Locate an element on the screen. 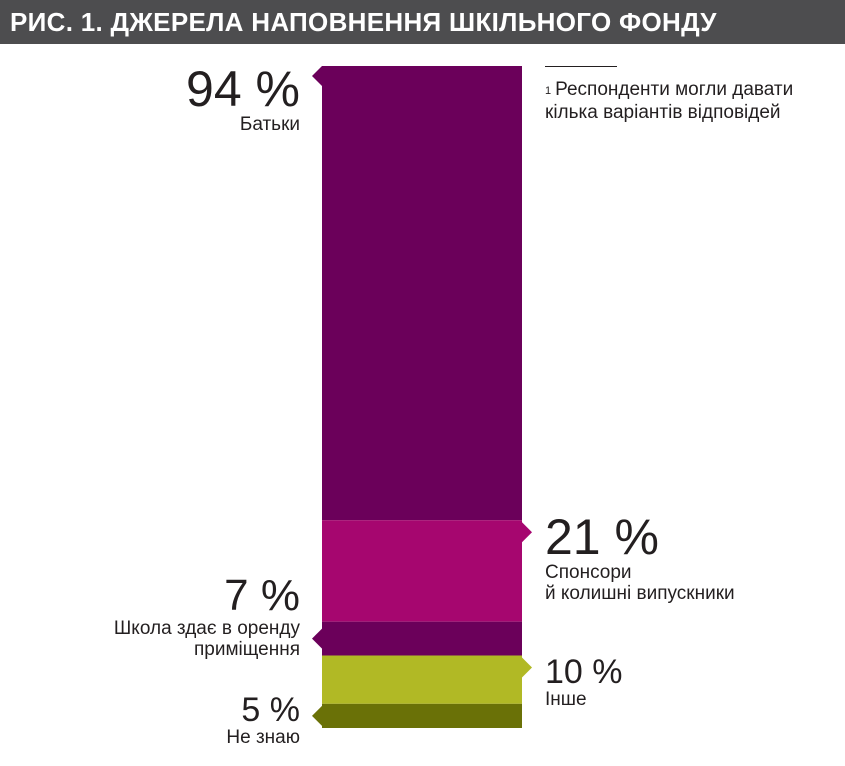 The height and width of the screenshot is (766, 845). category-label: Батьки is located at coordinates (269, 124).